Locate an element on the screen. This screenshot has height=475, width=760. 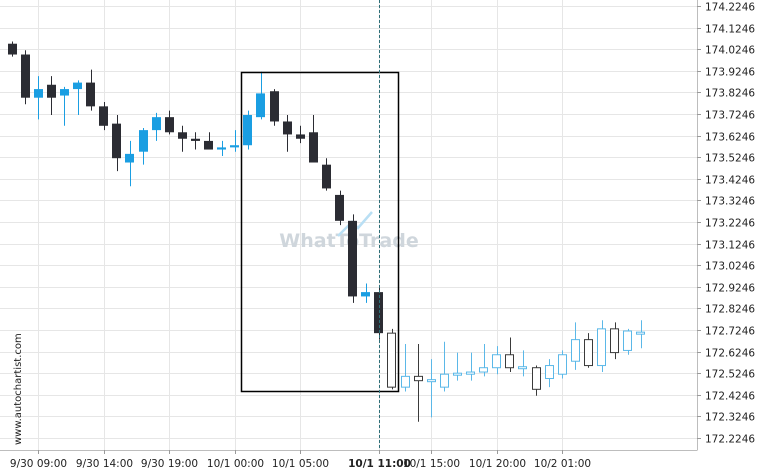
x-tick-label: 10/1 15:00 is located at coordinates (431, 464).